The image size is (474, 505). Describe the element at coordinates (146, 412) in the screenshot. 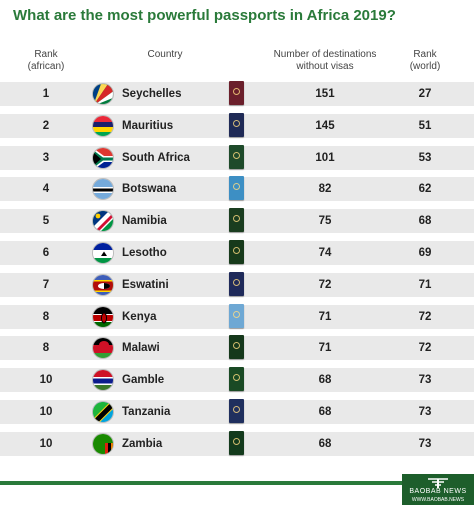

I see `country-name: Tanzania` at that location.